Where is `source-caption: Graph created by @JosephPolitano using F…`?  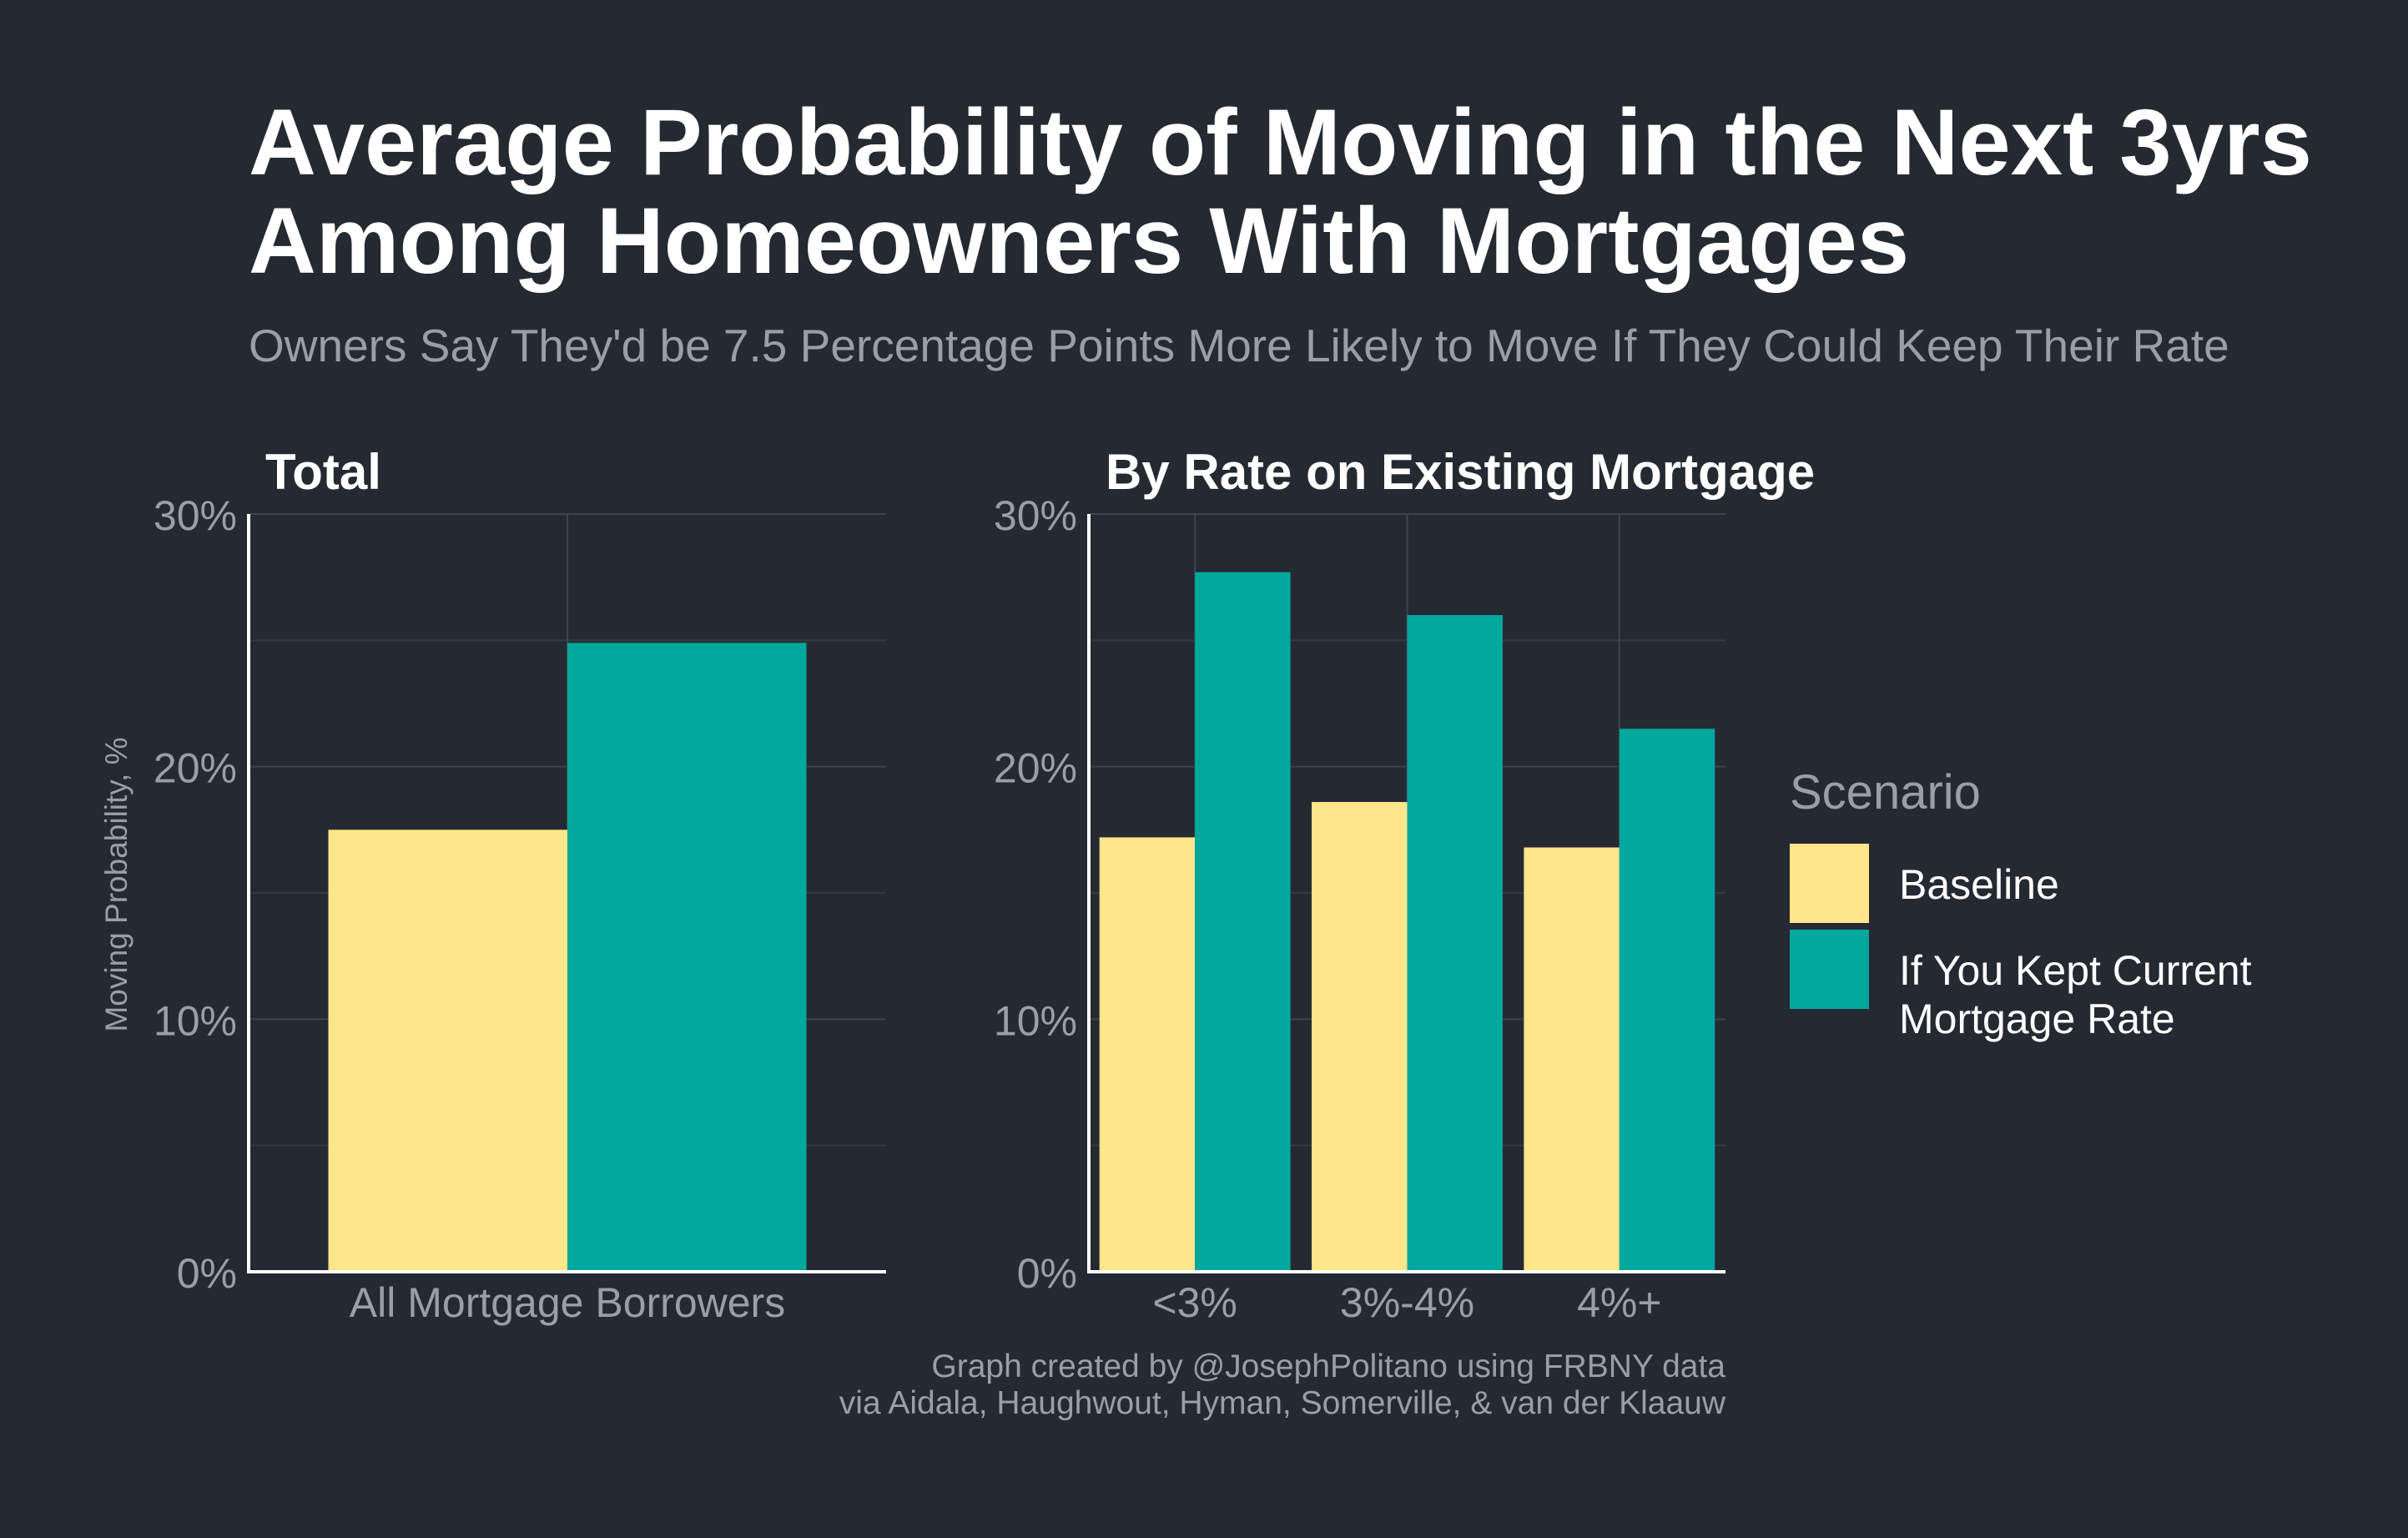
source-caption: Graph created by @JosephPolitano using F… is located at coordinates (1282, 1385).